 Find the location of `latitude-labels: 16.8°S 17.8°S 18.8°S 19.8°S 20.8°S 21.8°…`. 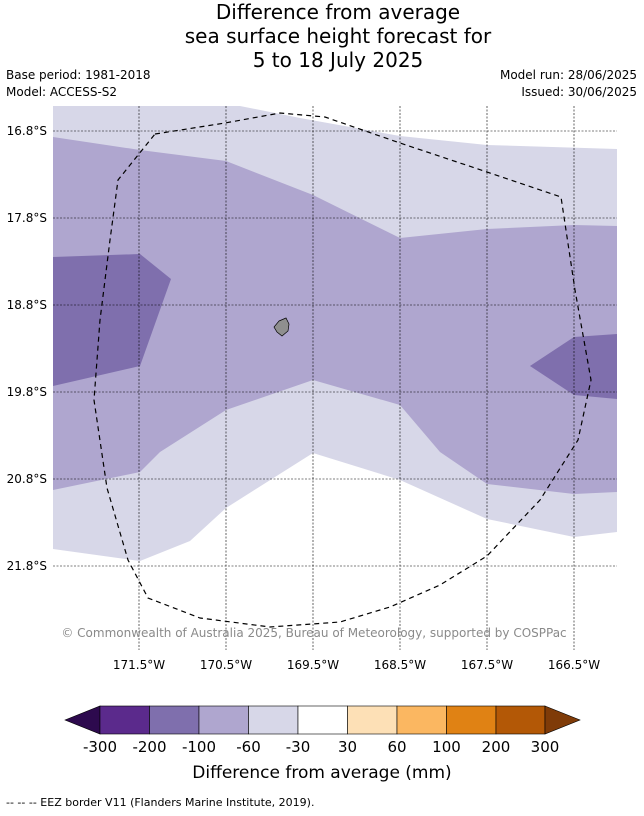

latitude-labels: 16.8°S 17.8°S 18.8°S 19.8°S 20.8°S 21.8°… is located at coordinates (27, 348).